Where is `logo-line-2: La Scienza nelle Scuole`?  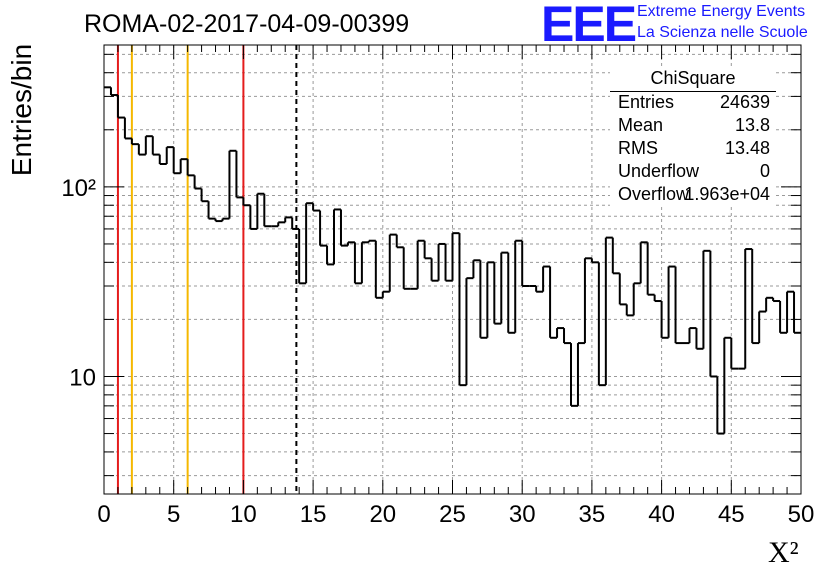 logo-line-2: La Scienza nelle Scuole is located at coordinates (722, 32).